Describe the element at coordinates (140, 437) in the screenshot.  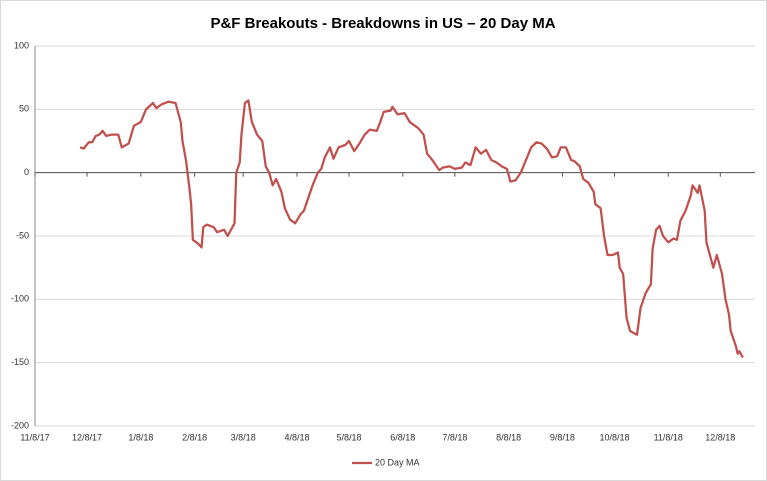
I see `x-tick-label: 1/8/18` at that location.